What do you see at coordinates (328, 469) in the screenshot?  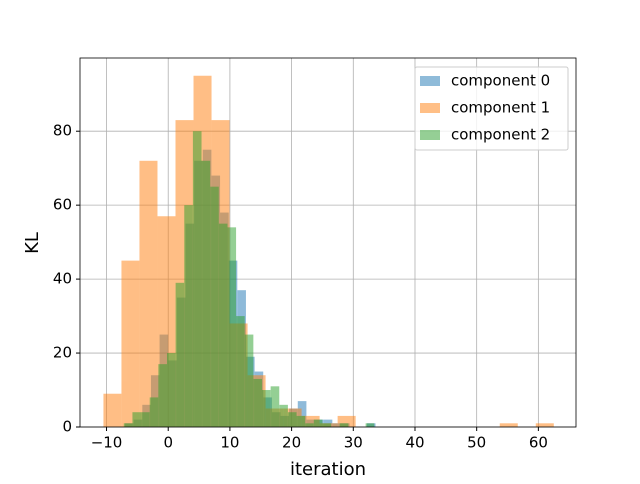 I see `x-axis-label: iteration` at bounding box center [328, 469].